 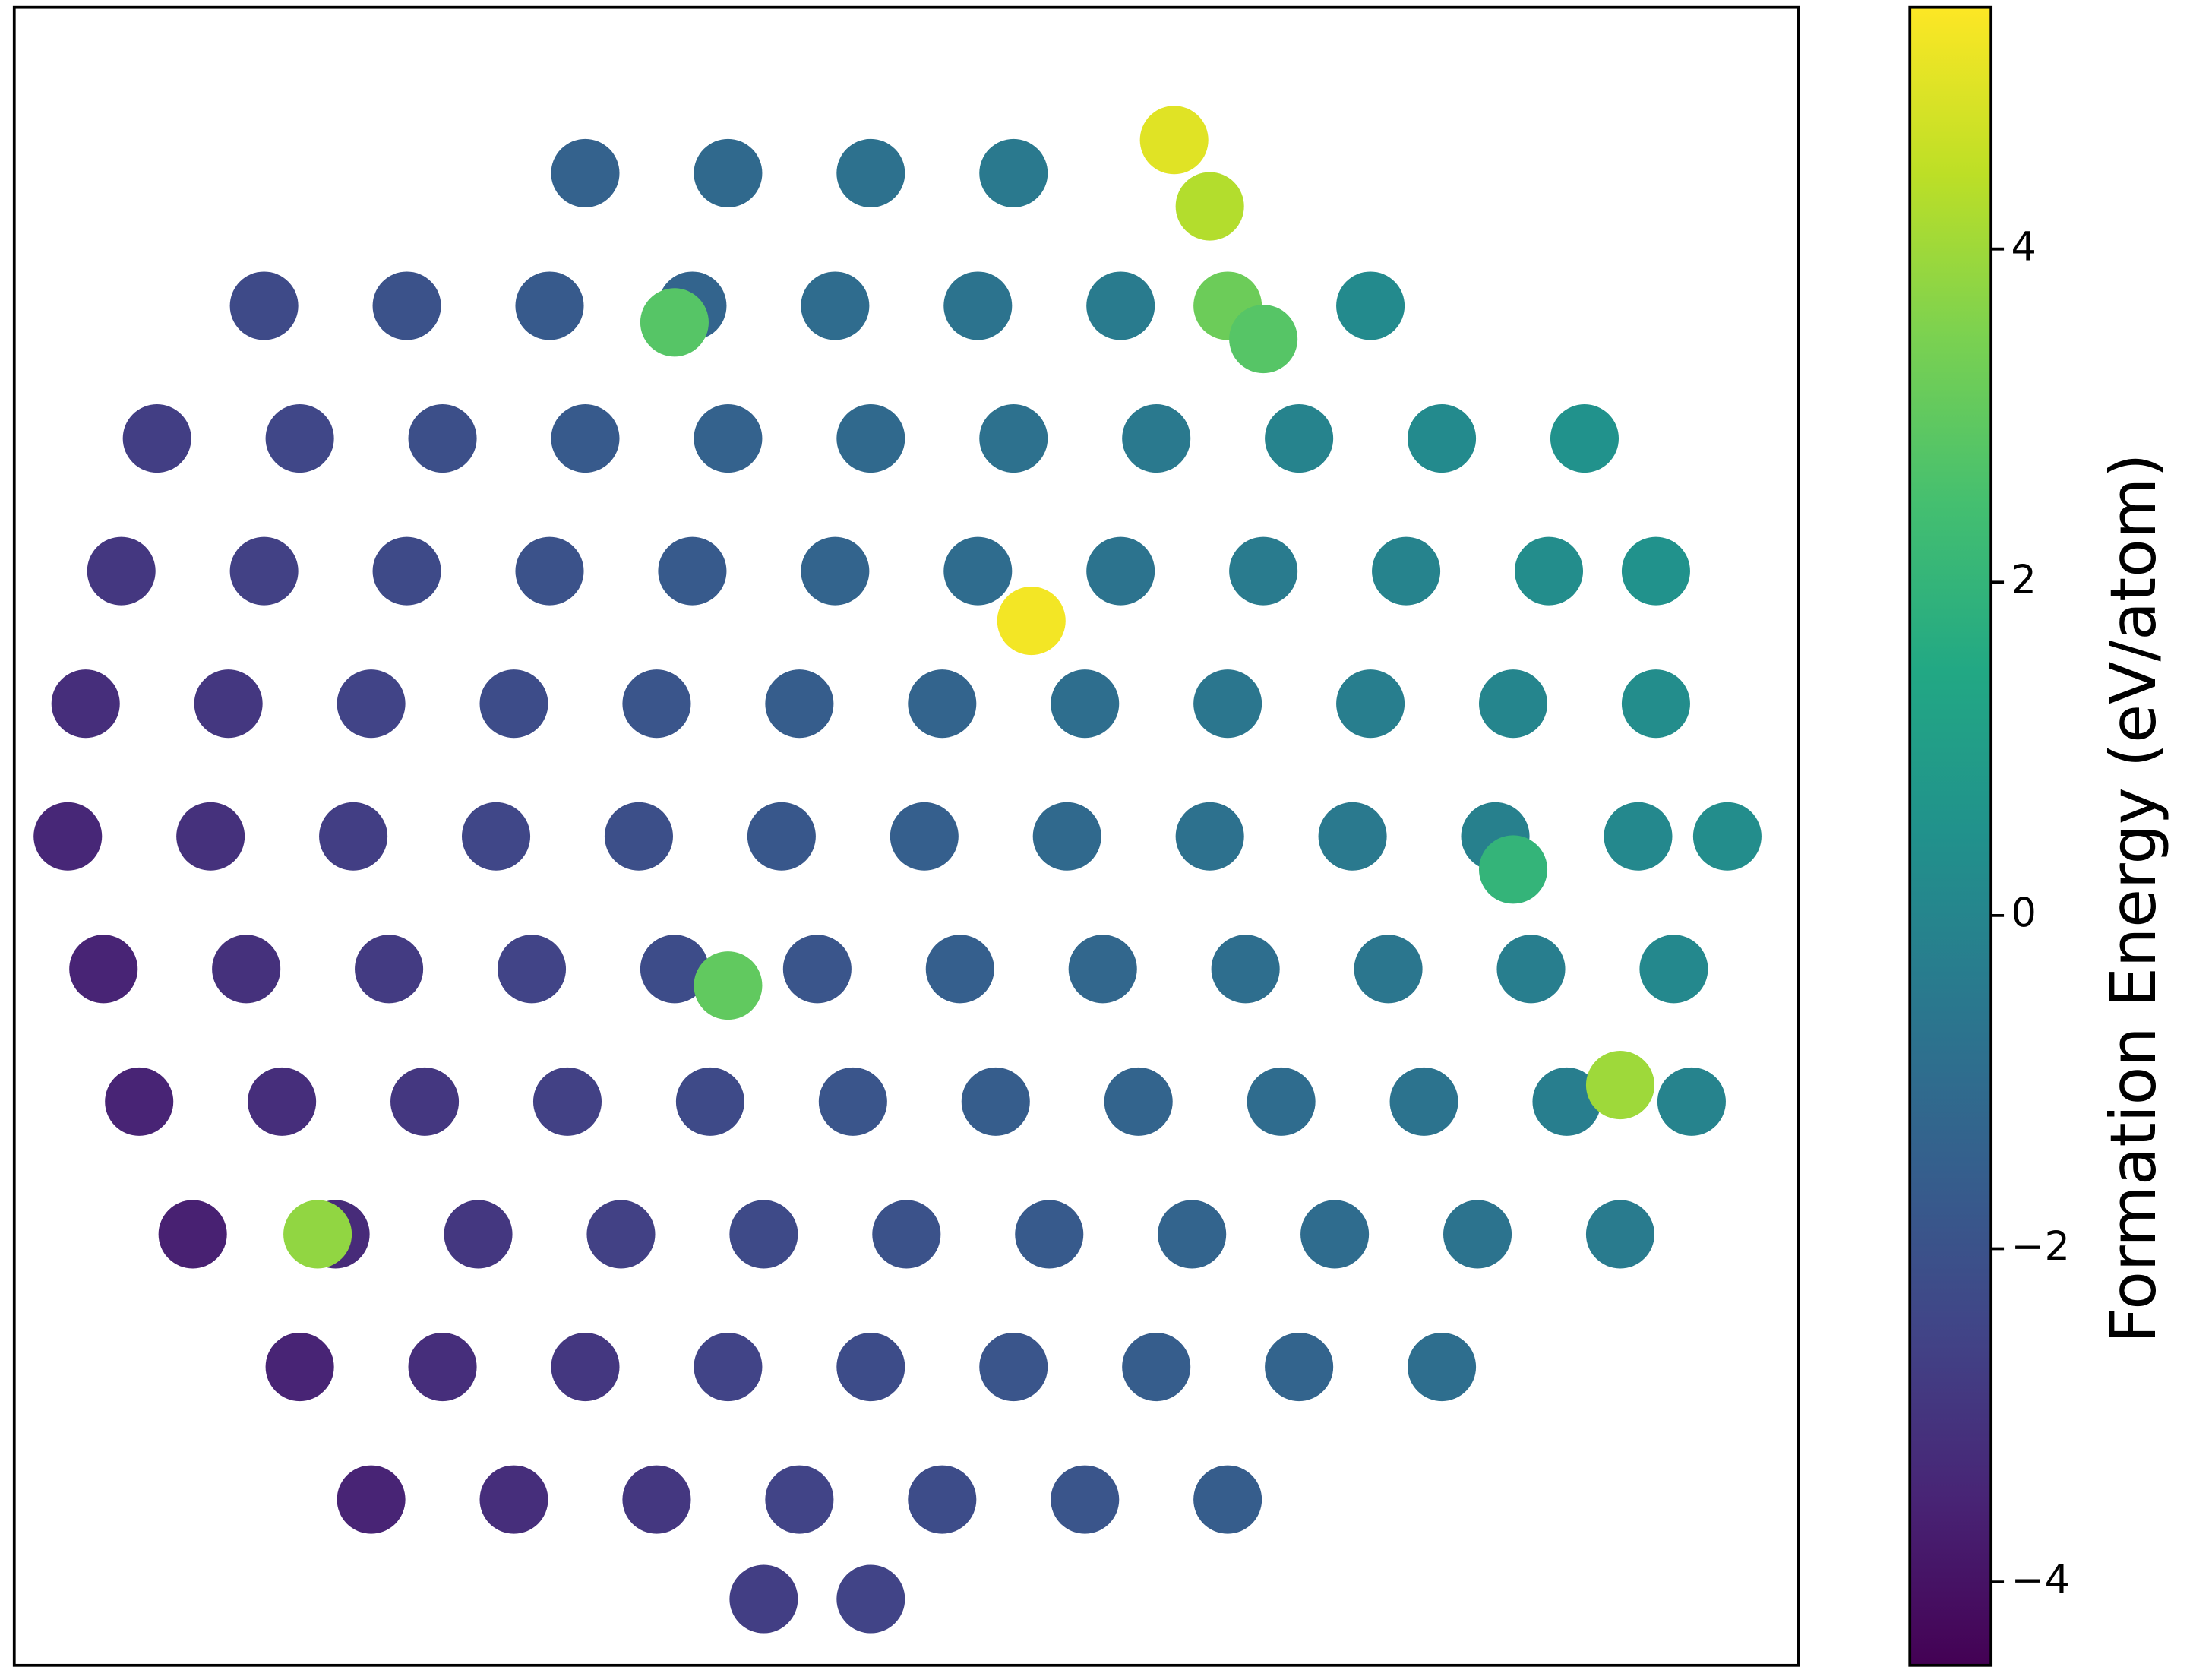 What do you see at coordinates (2023, 580) in the screenshot?
I see `colorbar-tick-label: 2` at bounding box center [2023, 580].